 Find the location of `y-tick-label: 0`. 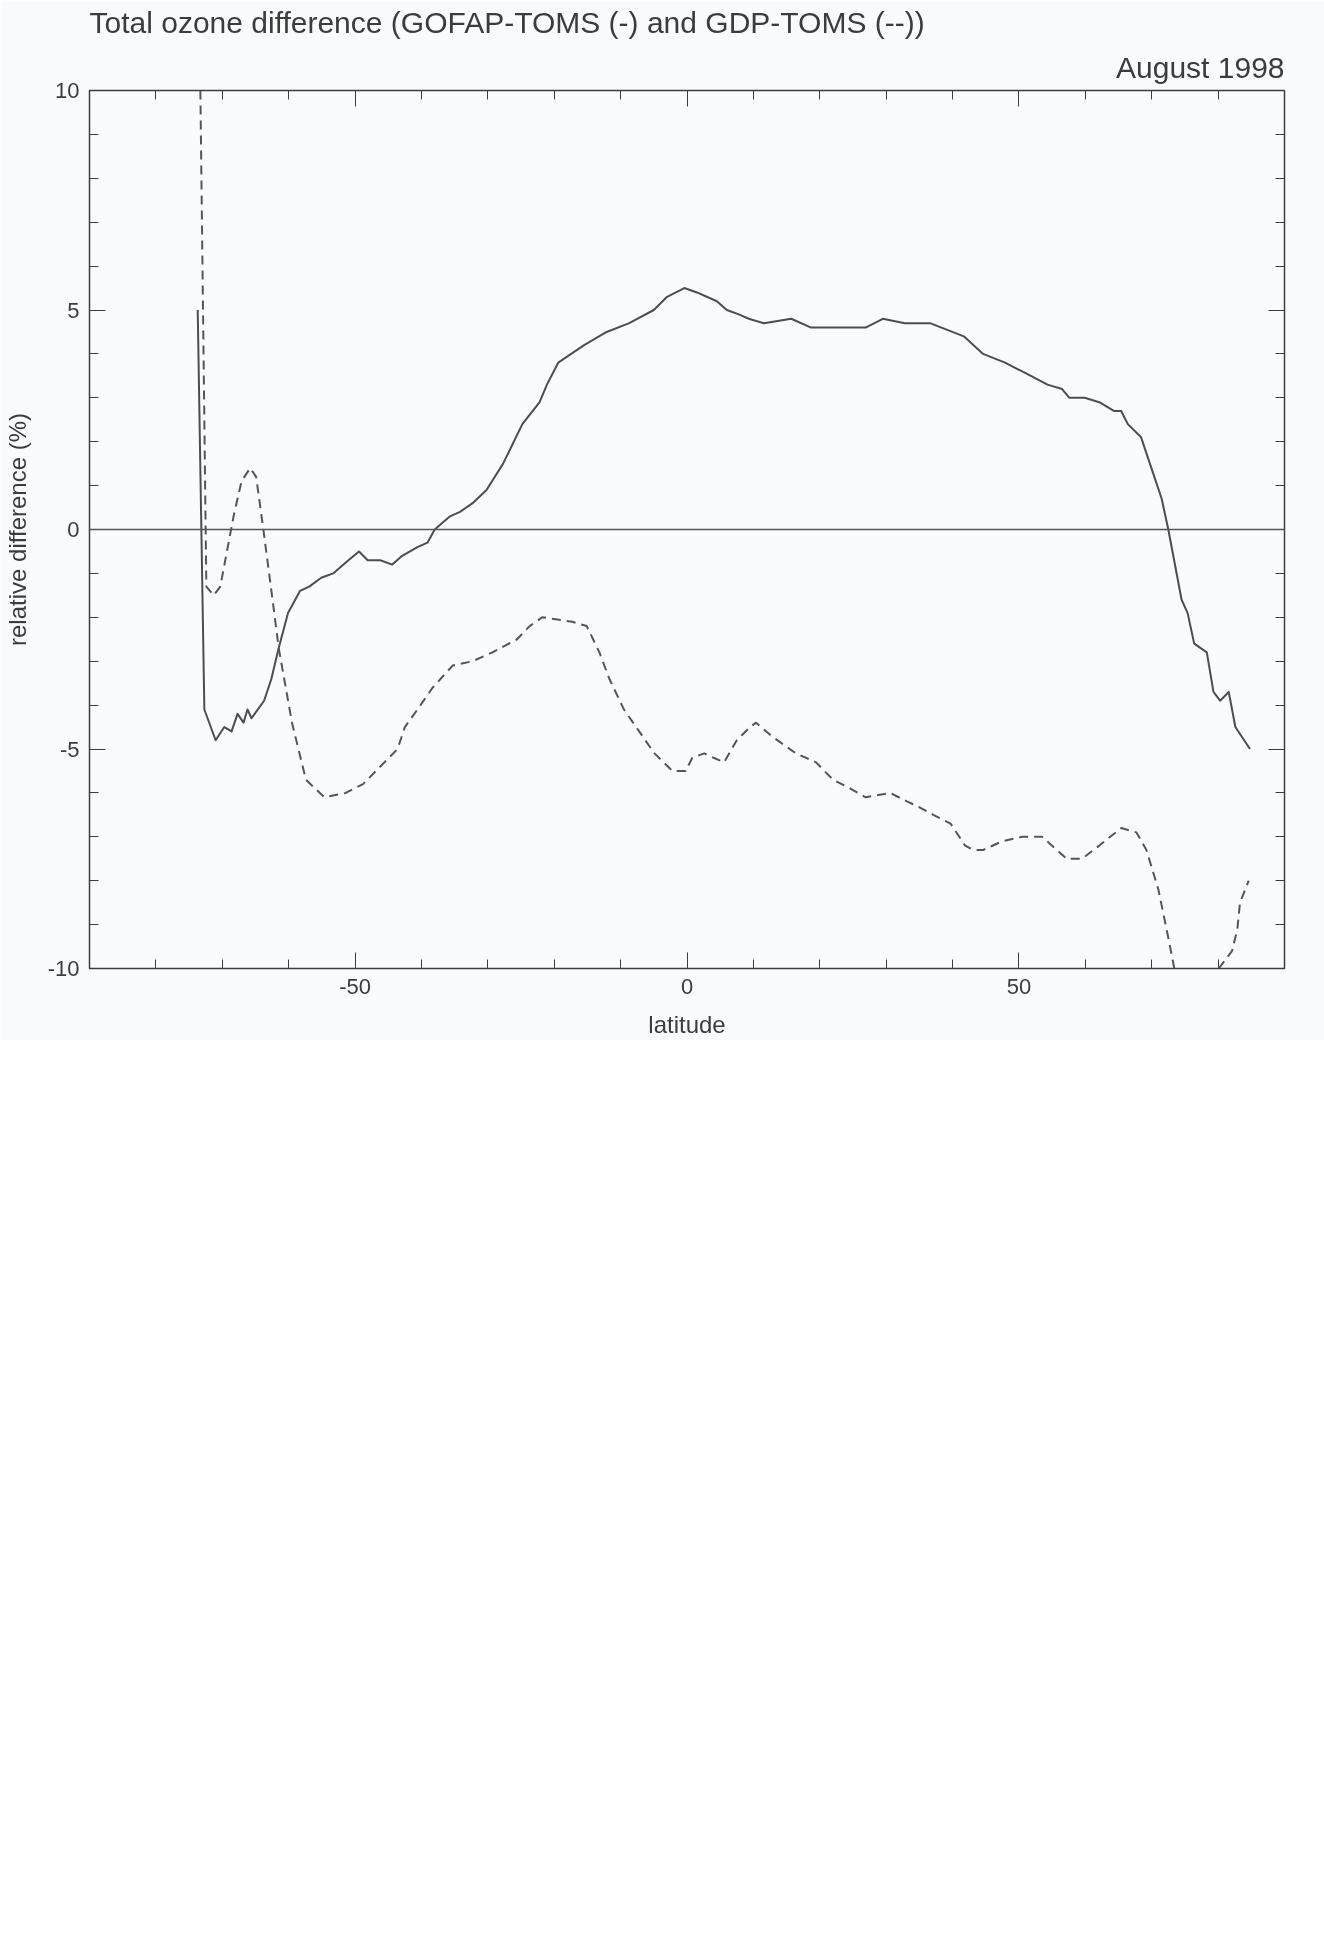

y-tick-label: 0 is located at coordinates (73, 529).